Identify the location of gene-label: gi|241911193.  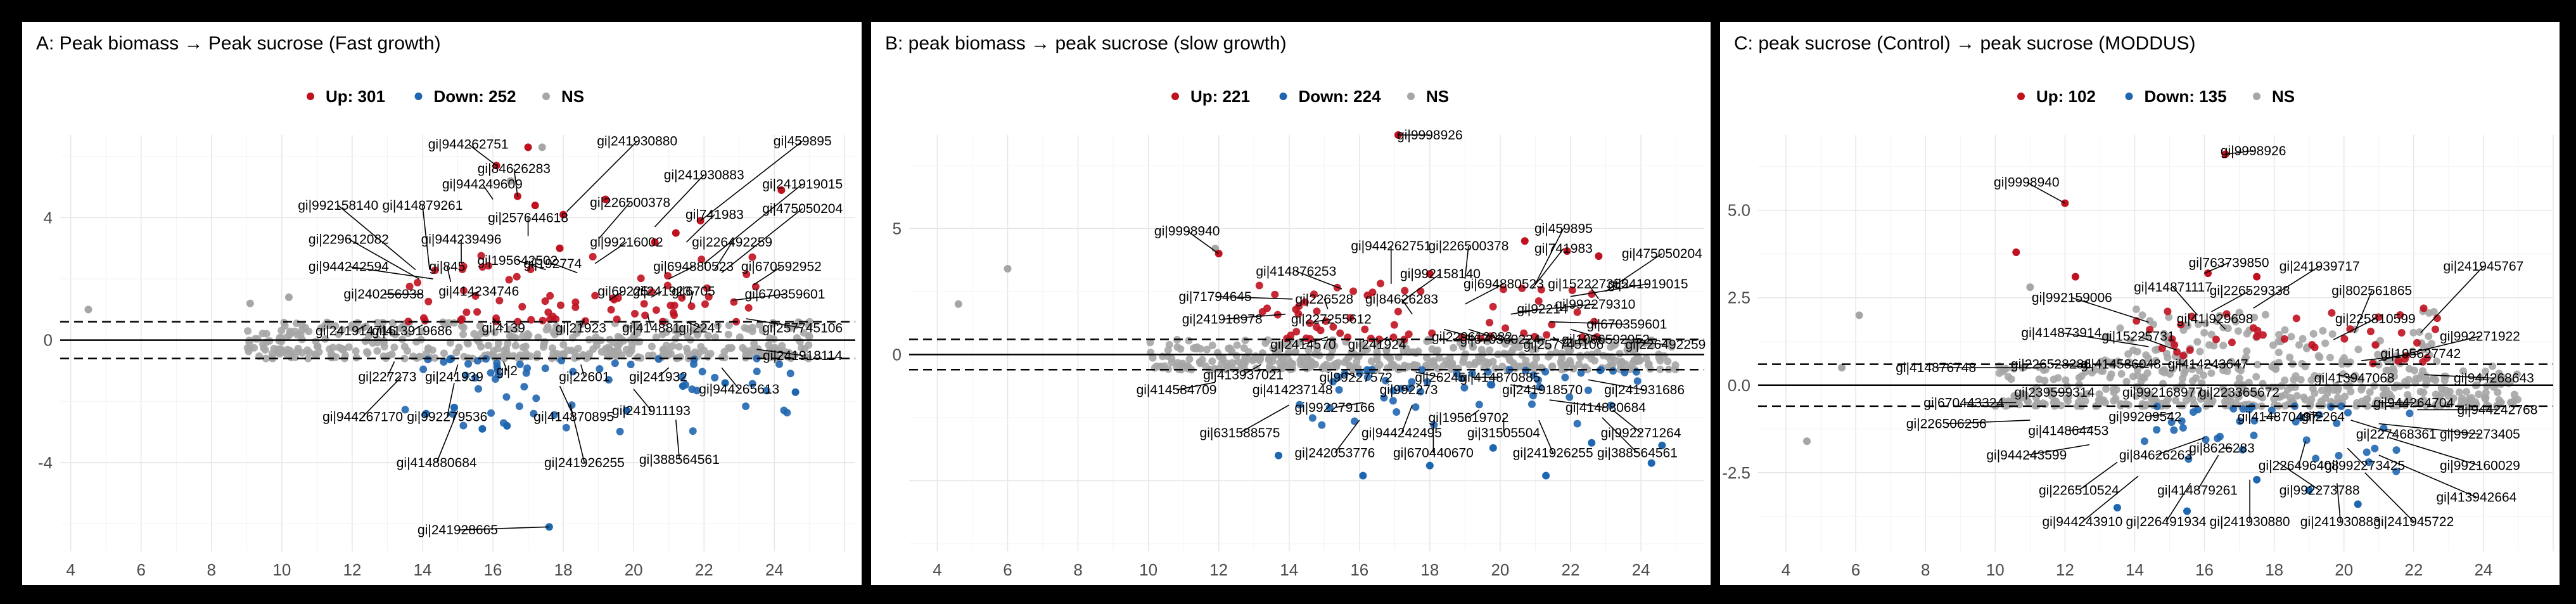
(651, 411).